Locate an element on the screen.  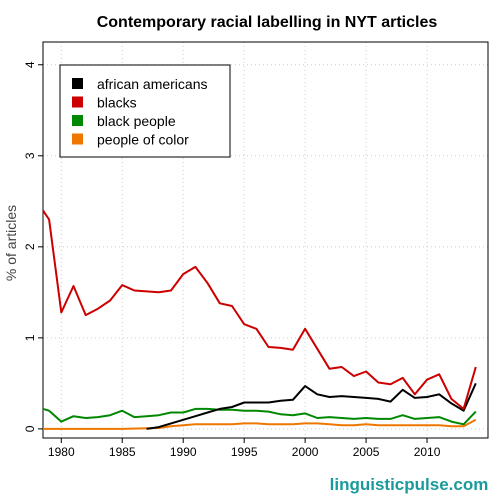
y-tick-label: 2 is located at coordinates (30, 246).